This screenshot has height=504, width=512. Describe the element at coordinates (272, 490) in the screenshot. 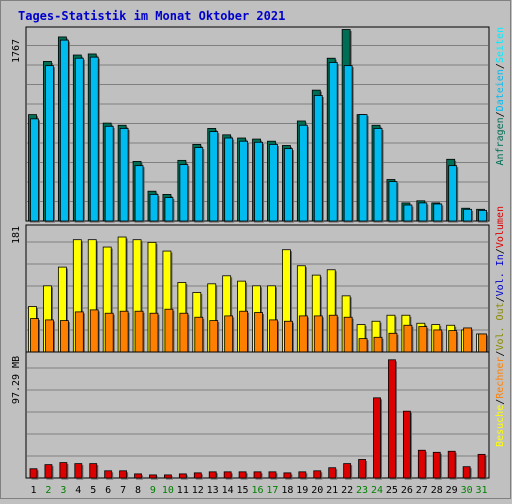

I see `xtick-day: 17` at that location.